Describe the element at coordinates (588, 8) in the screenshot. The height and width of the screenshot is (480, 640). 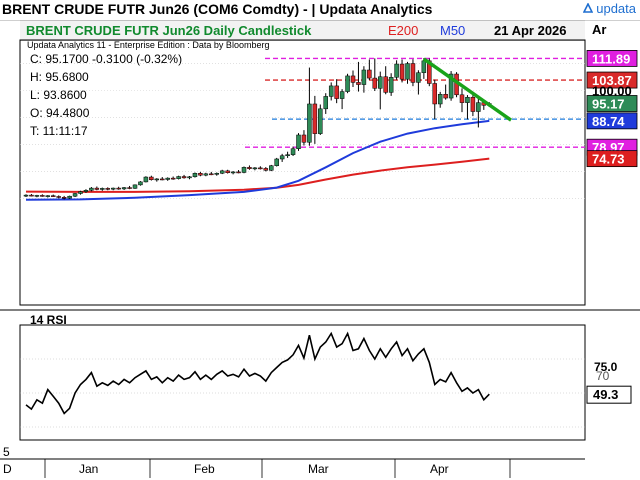
I see `updata-logo-icon` at that location.